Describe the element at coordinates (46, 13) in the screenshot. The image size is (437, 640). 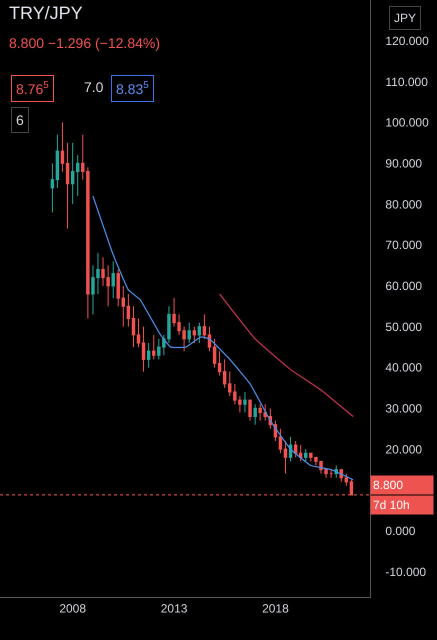
I see `chart-title: TRY/JPY` at that location.